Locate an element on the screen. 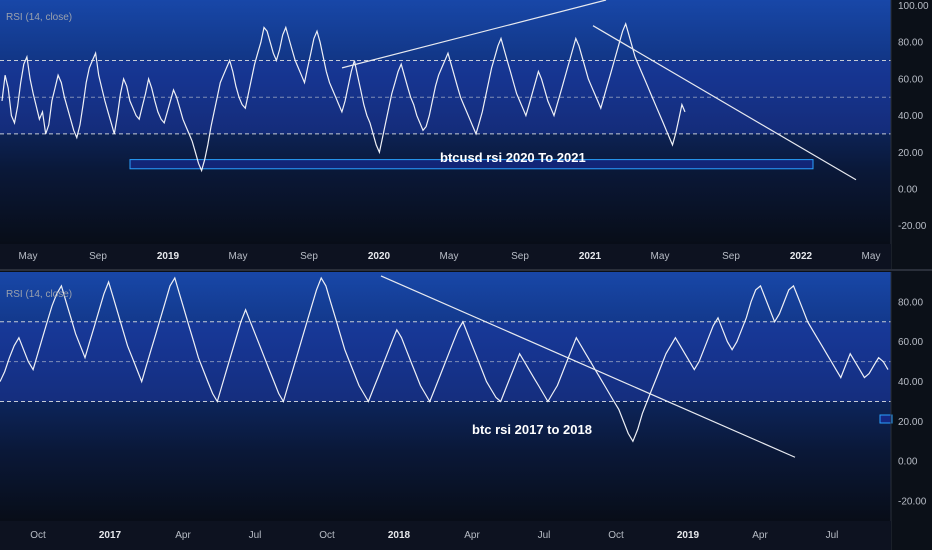  annotation-label: btc rsi 2017 to 2018 is located at coordinates (532, 429).